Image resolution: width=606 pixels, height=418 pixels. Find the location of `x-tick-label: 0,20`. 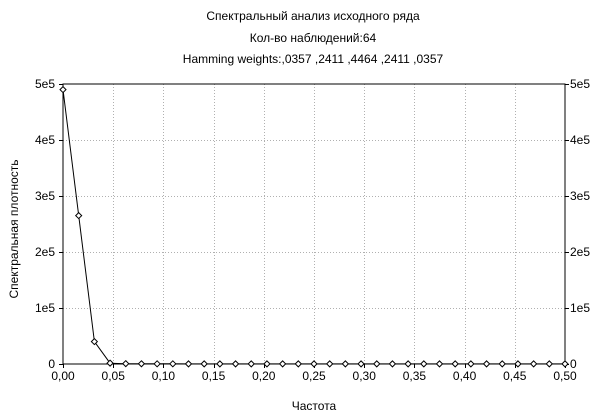

x-tick-label: 0,20 is located at coordinates (264, 376).